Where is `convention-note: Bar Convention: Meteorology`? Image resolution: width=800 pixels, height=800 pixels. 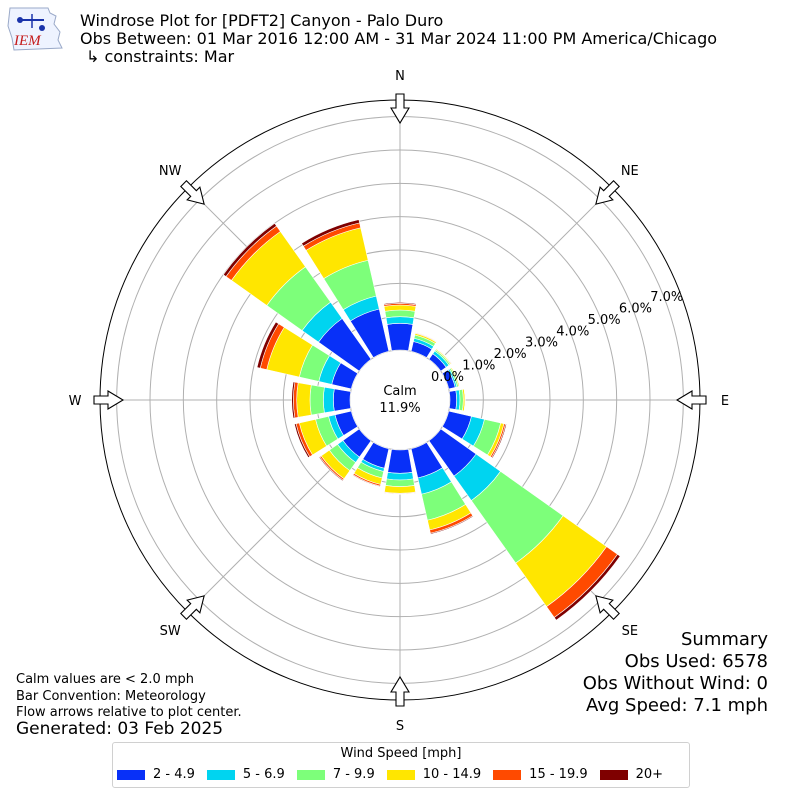
convention-note: Bar Convention: Meteorology is located at coordinates (111, 696).